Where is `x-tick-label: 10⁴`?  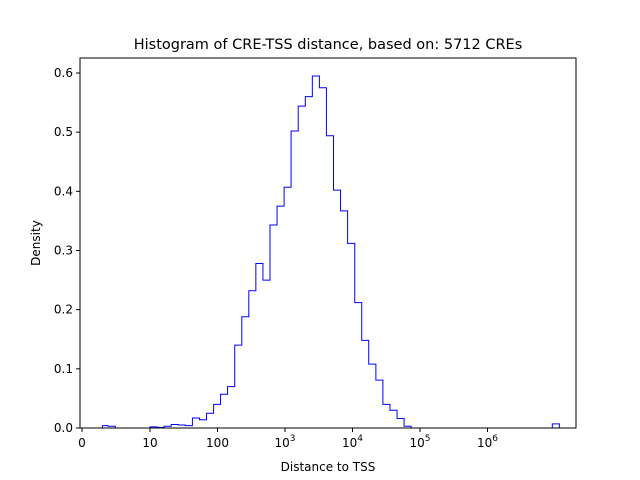 x-tick-label: 10⁴ is located at coordinates (352, 442).